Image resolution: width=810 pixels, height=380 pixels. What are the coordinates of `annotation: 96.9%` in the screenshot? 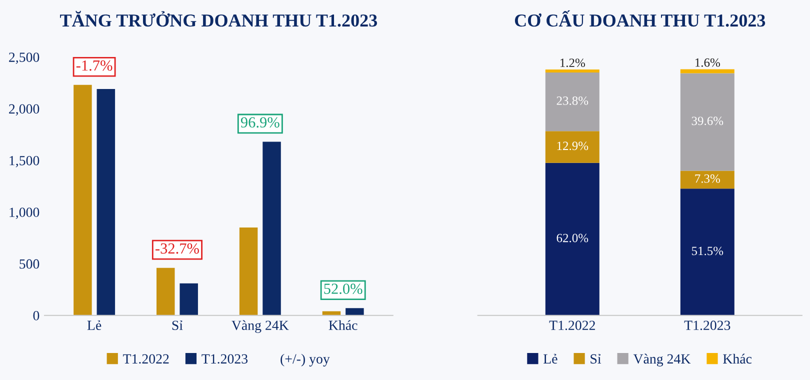 It's located at (260, 122).